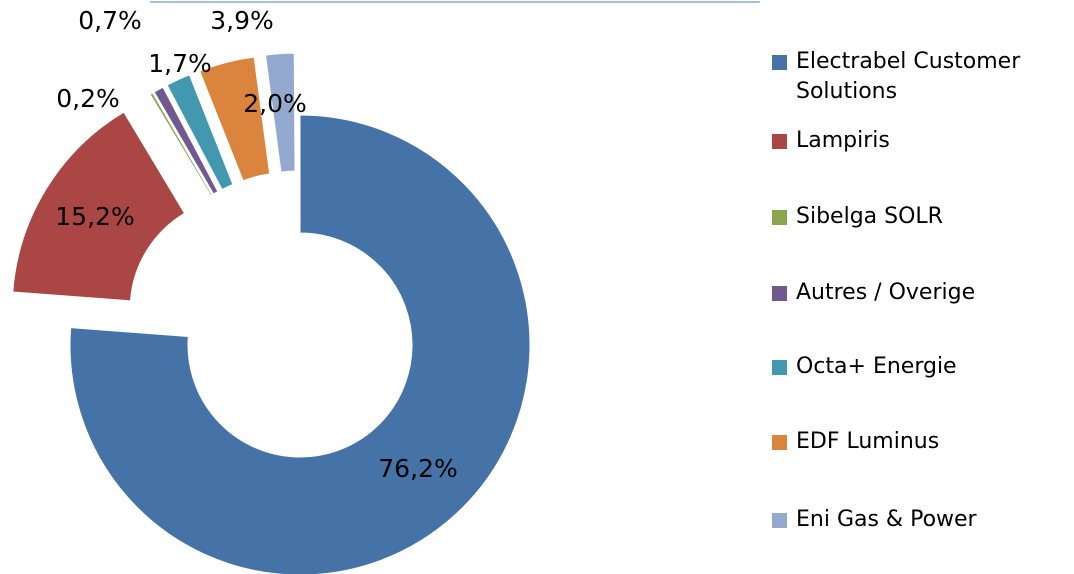  Describe the element at coordinates (94, 216) in the screenshot. I see `data-label: 15,2%` at that location.